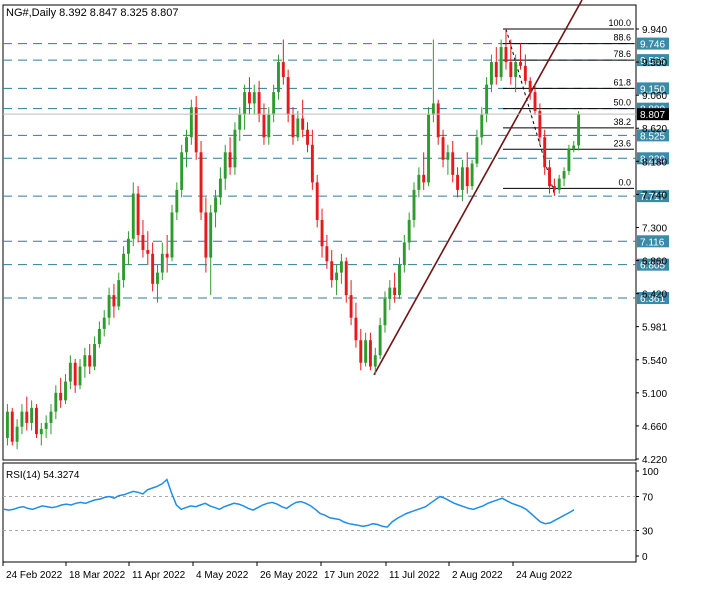 The width and height of the screenshot is (702, 590). What do you see at coordinates (289, 575) in the screenshot?
I see `time-tick-label: 26 May 2022` at bounding box center [289, 575].